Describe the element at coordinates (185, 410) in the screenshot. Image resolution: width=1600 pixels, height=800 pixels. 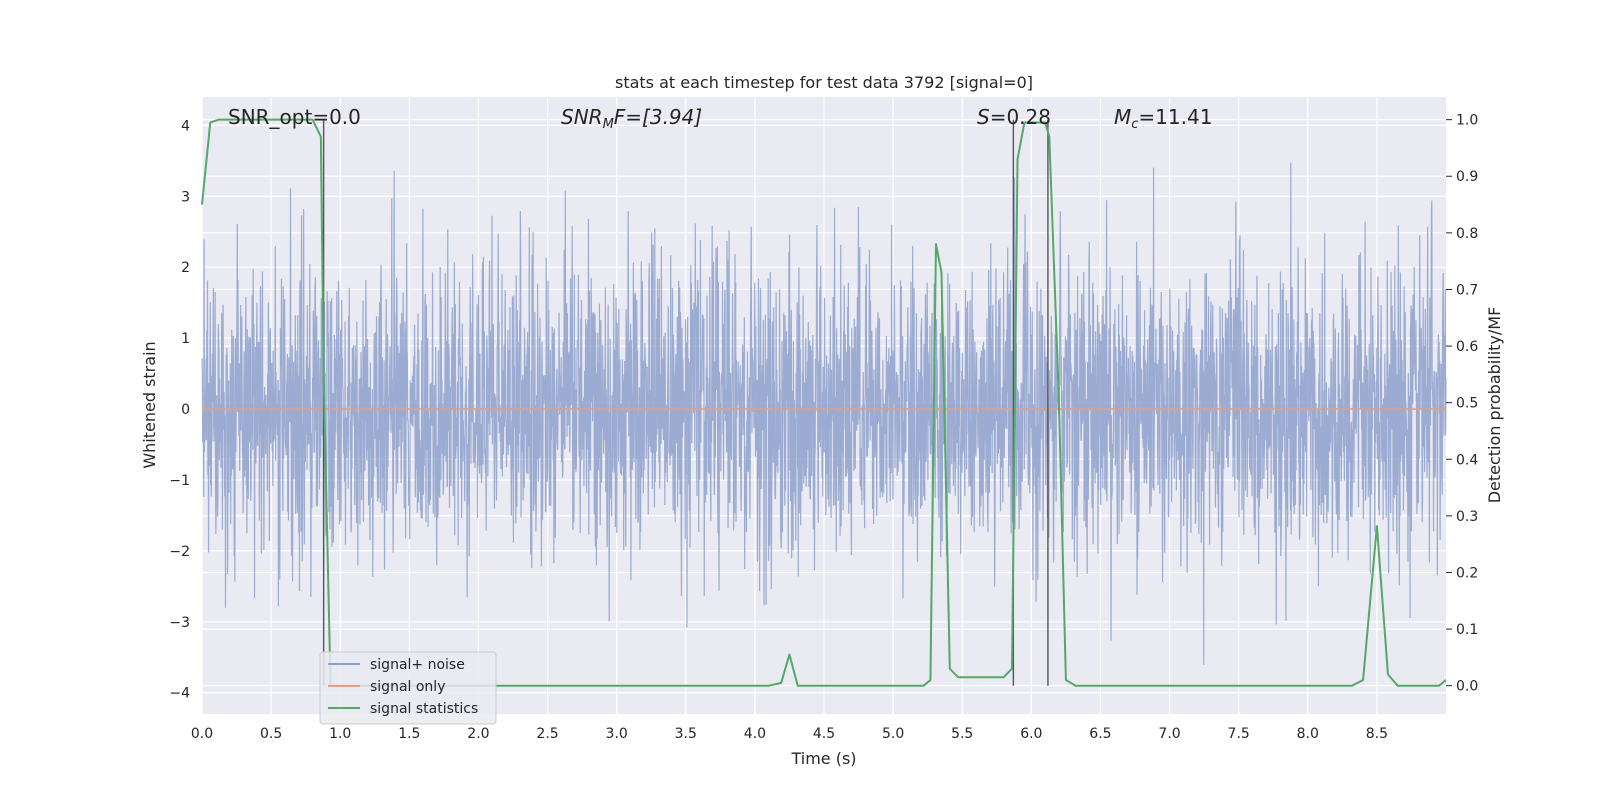
I see `y-left-tick-label-4: 0` at that location.